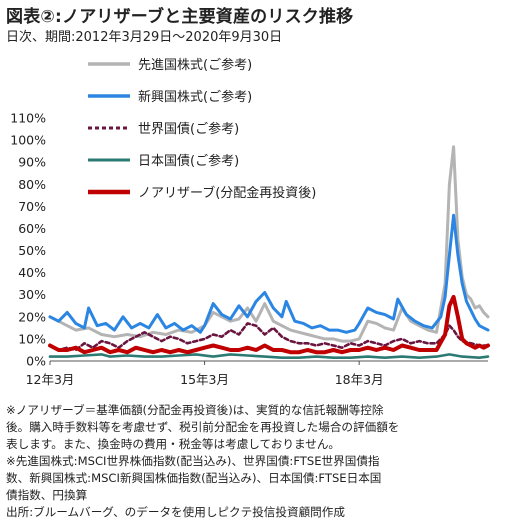 The image size is (509, 522). I want to click on y-tick-label: 100%, so click(28, 140).